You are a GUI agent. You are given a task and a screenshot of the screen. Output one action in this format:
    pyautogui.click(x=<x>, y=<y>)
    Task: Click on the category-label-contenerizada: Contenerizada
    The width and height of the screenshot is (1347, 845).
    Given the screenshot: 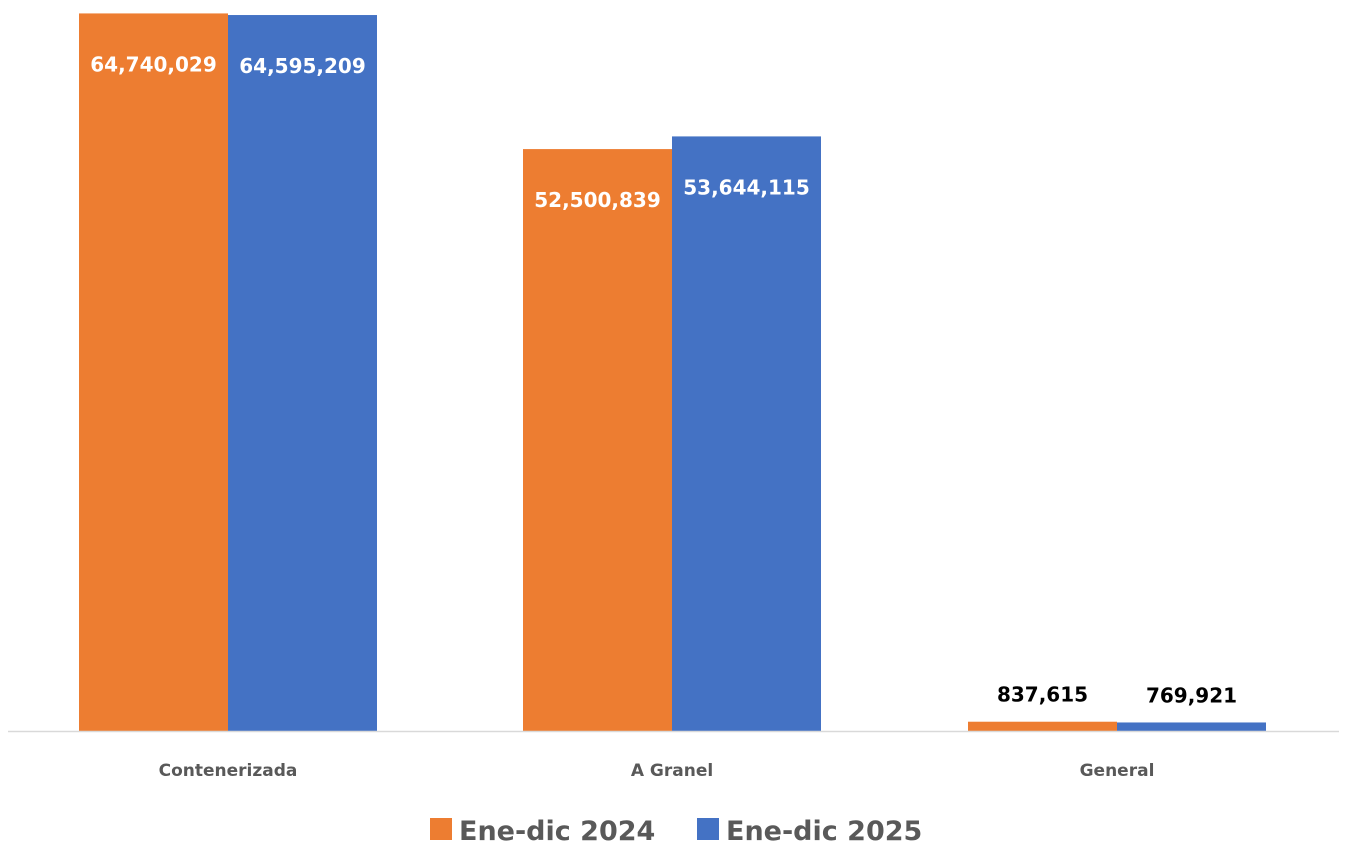 What is the action you would take?
    pyautogui.click(x=228, y=771)
    